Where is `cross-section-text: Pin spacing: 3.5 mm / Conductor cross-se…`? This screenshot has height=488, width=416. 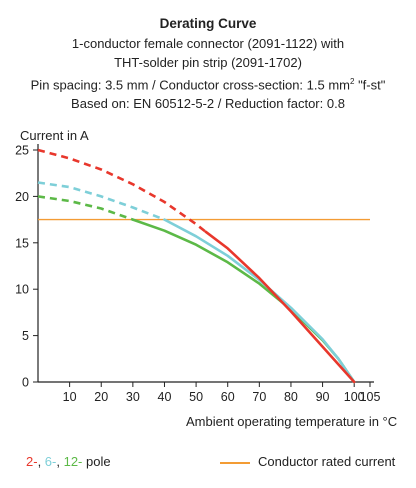 cross-section-text: Pin spacing: 3.5 mm / Conductor cross-se… is located at coordinates (190, 85).